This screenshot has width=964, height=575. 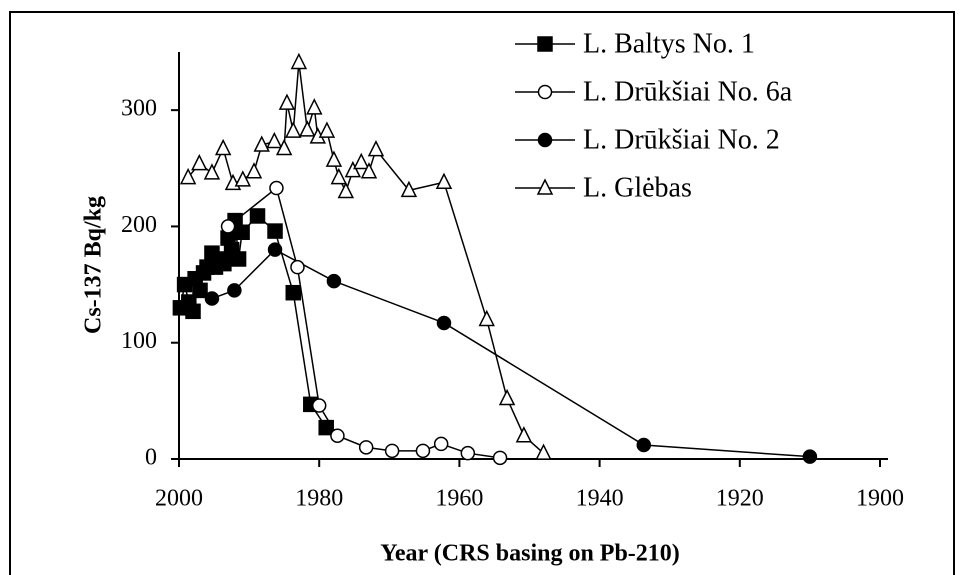 What do you see at coordinates (459, 499) in the screenshot?
I see `x-tick-label: 1960` at bounding box center [459, 499].